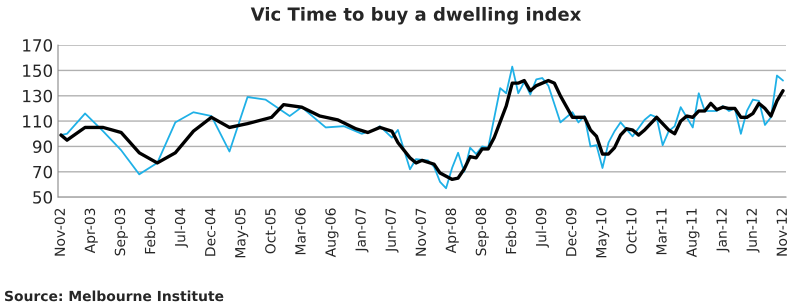 Image resolution: width=800 pixels, height=307 pixels. Describe the element at coordinates (361, 230) in the screenshot. I see `x-tick-label: Jan-07` at that location.